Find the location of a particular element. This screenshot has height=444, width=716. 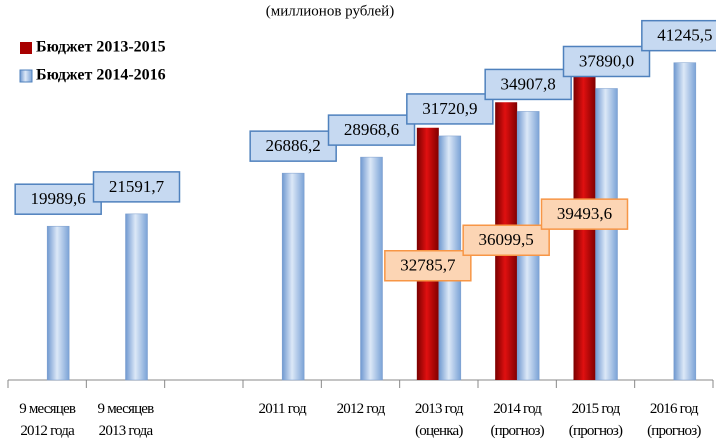

value-label: 19989,6 is located at coordinates (58, 198).